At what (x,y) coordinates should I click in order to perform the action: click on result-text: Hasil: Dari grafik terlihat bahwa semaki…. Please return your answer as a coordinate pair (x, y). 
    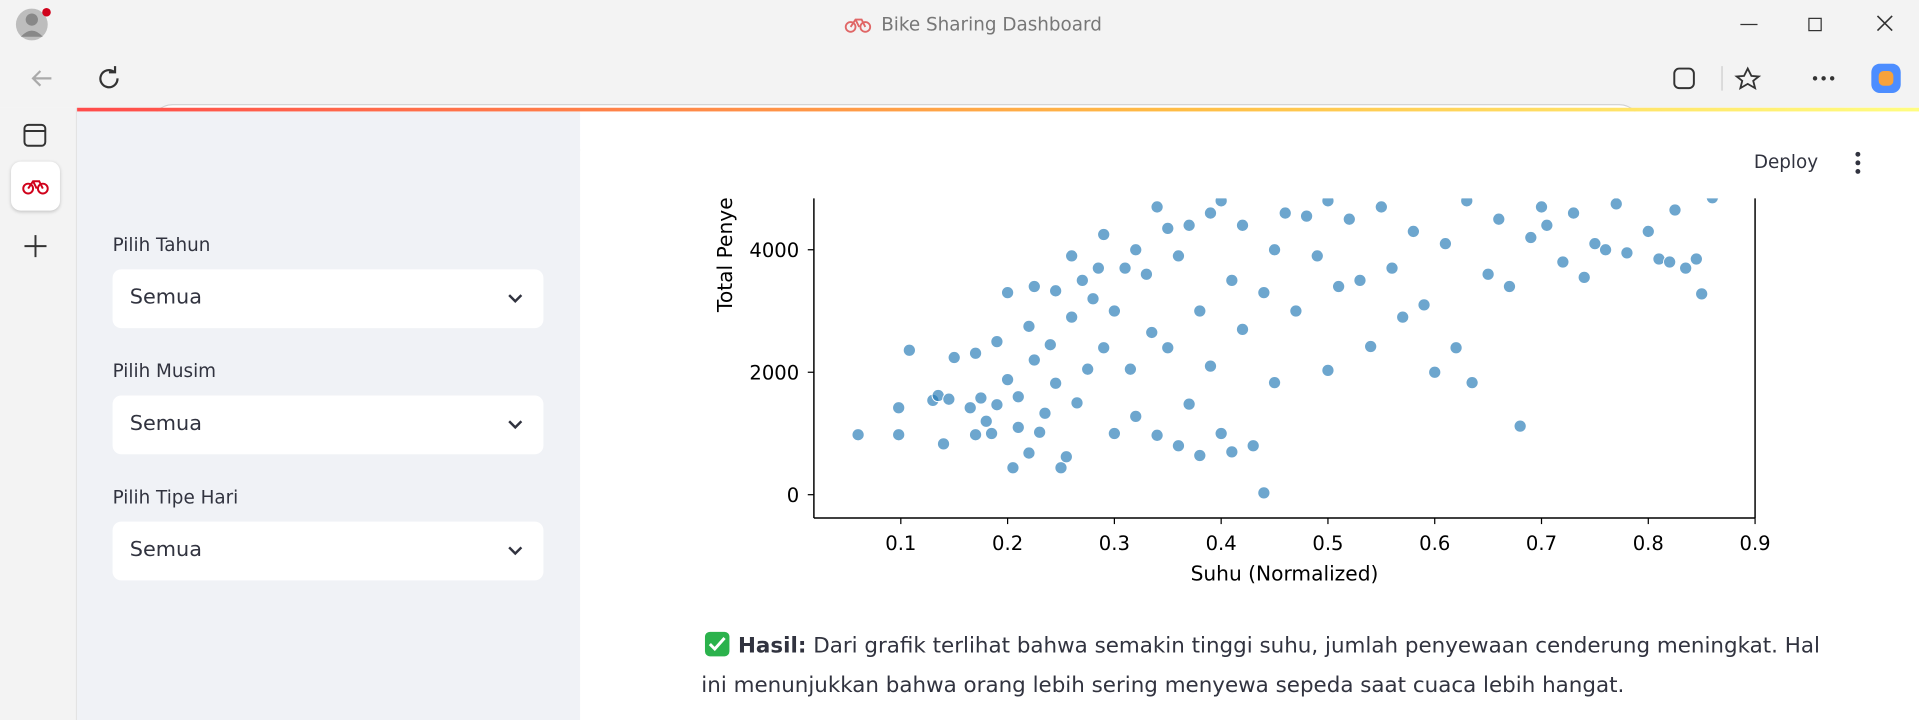
    Looking at the image, I should click on (1264, 666).